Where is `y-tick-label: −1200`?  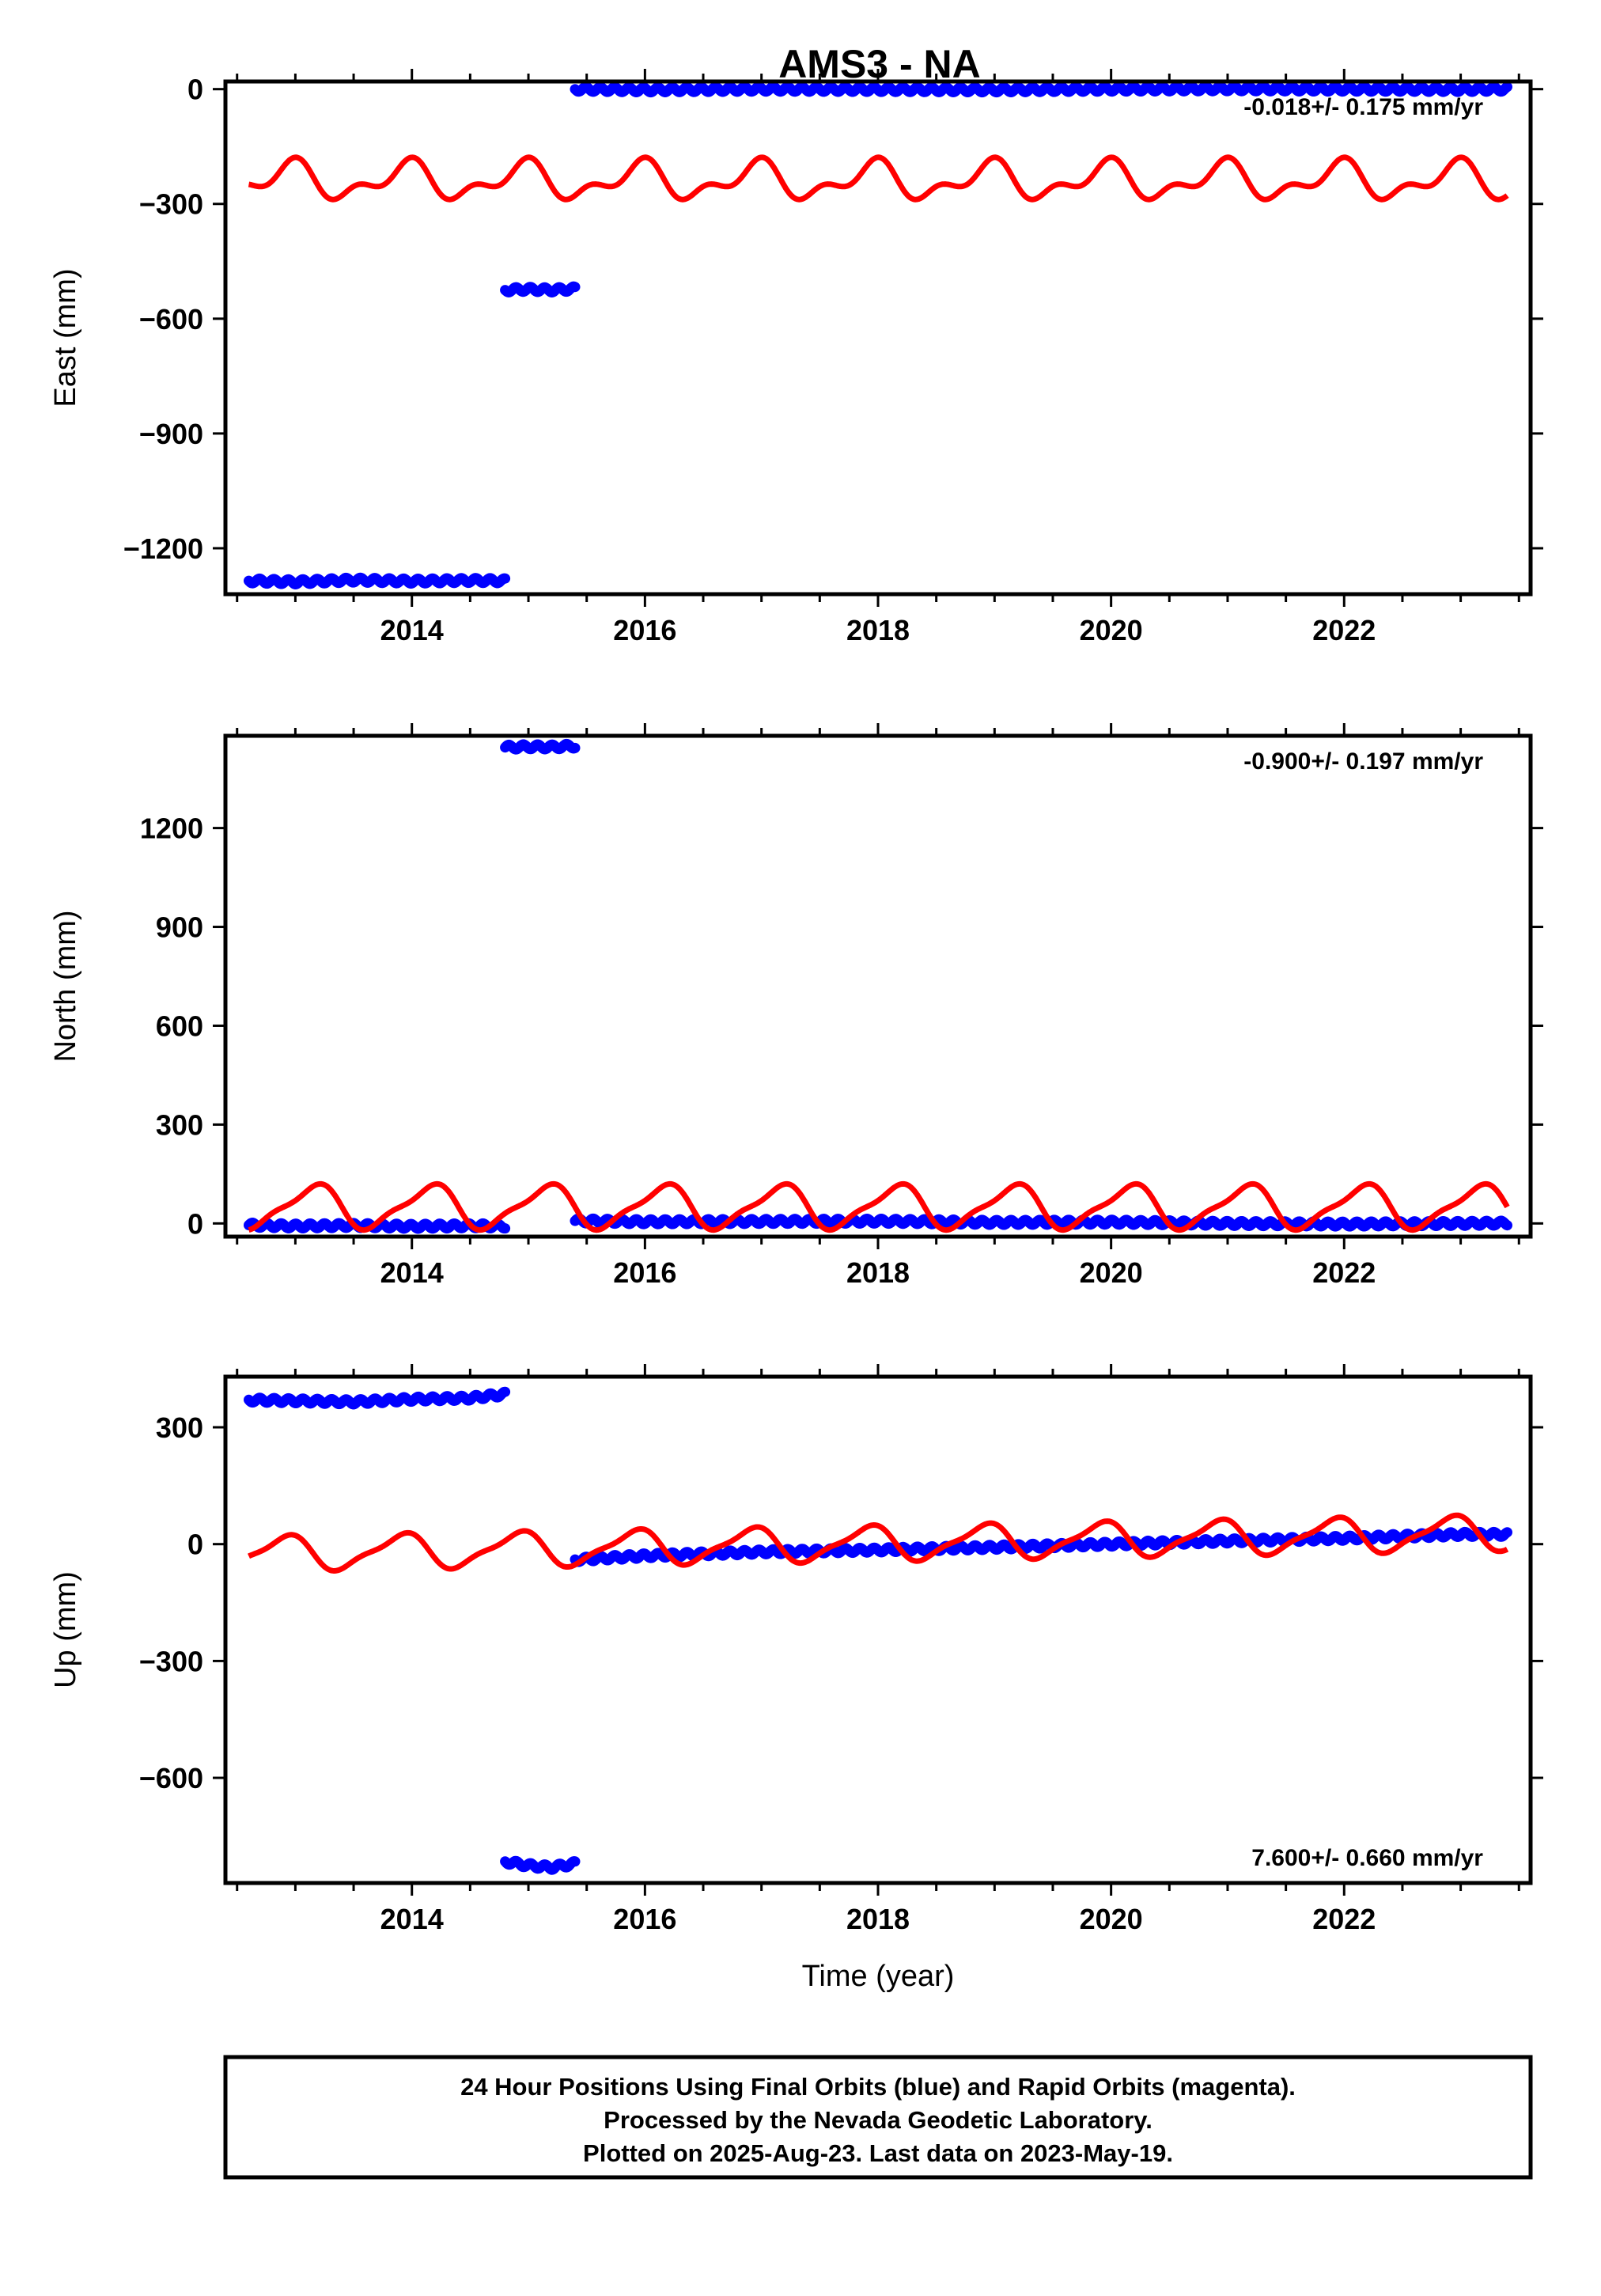 y-tick-label: −1200 is located at coordinates (163, 548).